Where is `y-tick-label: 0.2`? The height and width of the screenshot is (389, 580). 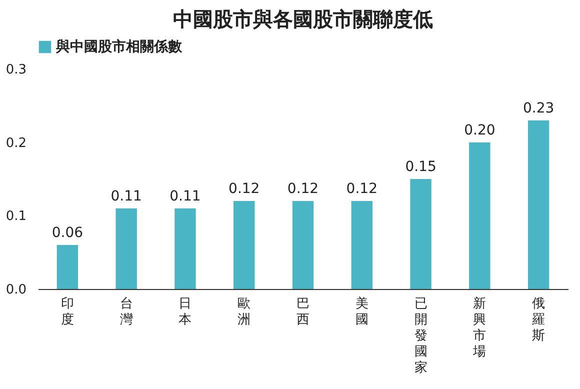
y-tick-label: 0.2 is located at coordinates (16, 143).